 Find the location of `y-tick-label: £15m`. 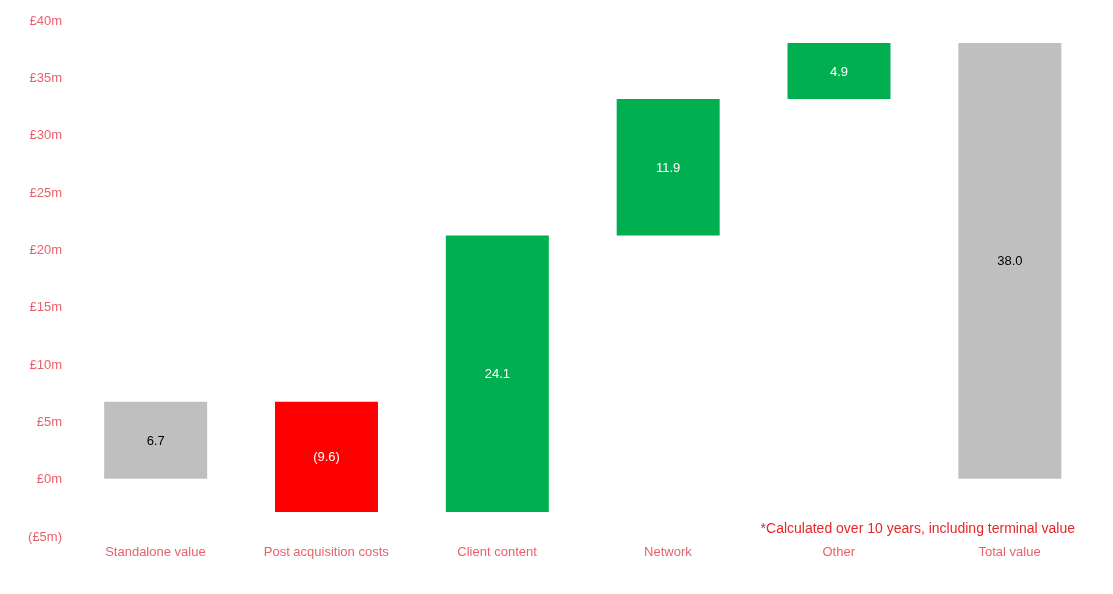

y-tick-label: £15m is located at coordinates (45, 307).